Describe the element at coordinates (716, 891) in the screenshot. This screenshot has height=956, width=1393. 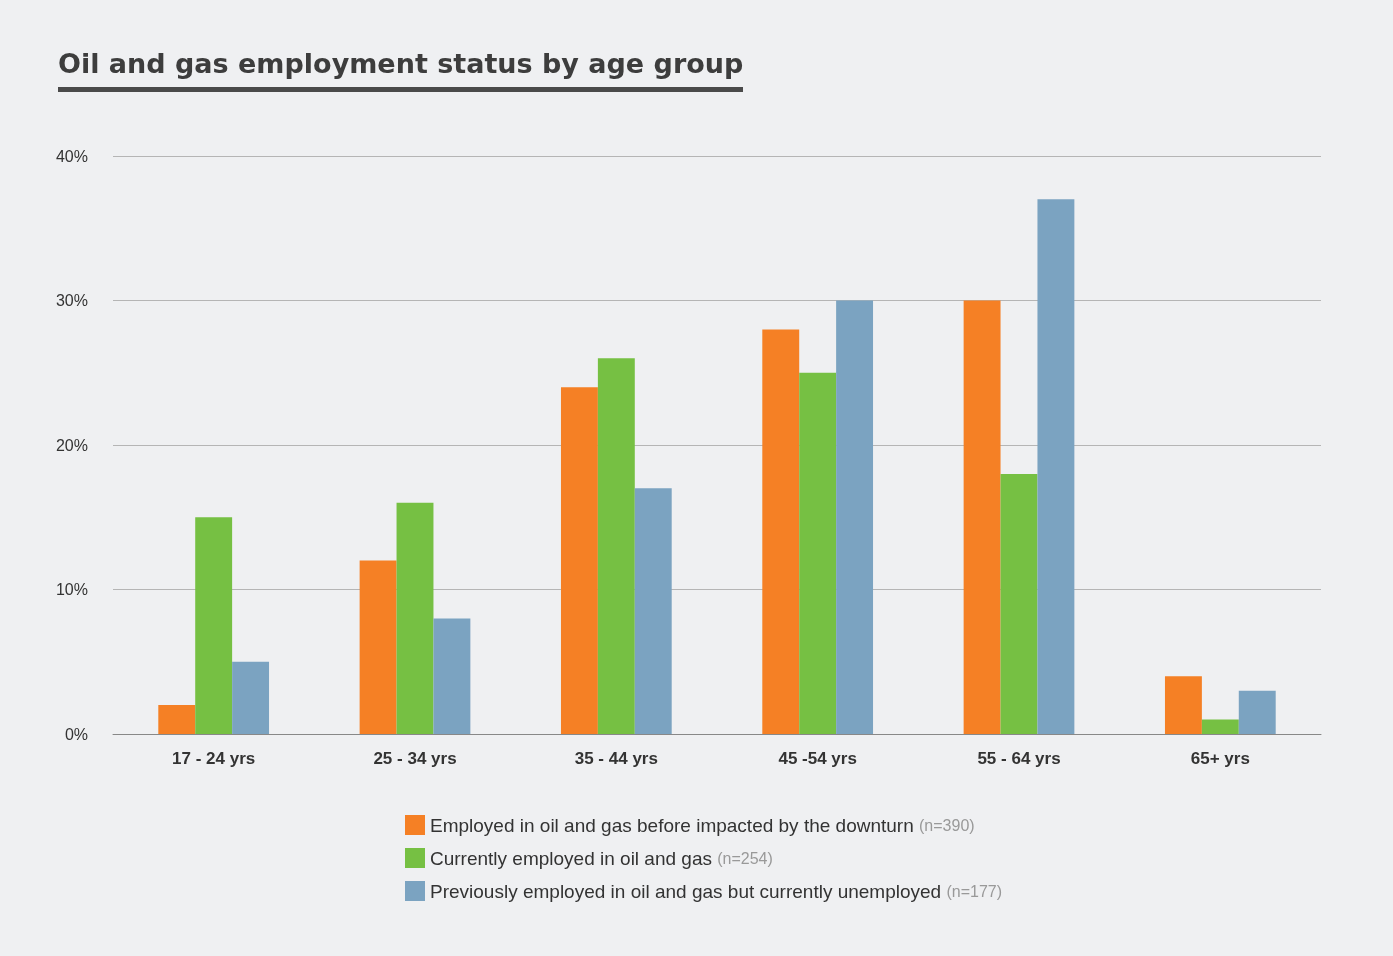
I see `legend-label: Previously employed in oil and gas but currently unemployed (n=177)` at that location.